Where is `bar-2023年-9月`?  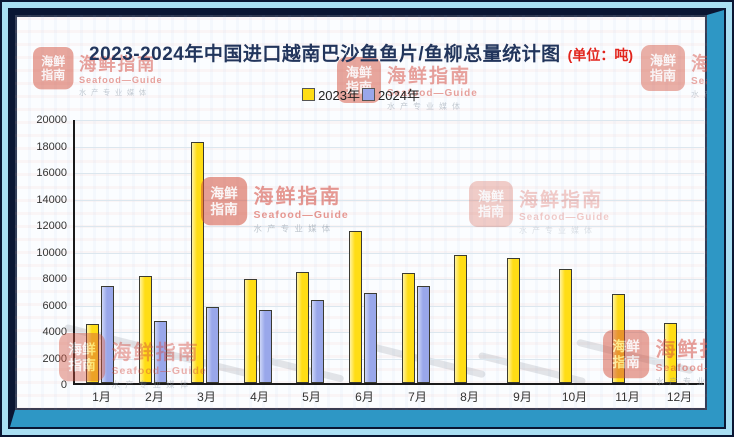
bar-2023年-9月 is located at coordinates (513, 320).